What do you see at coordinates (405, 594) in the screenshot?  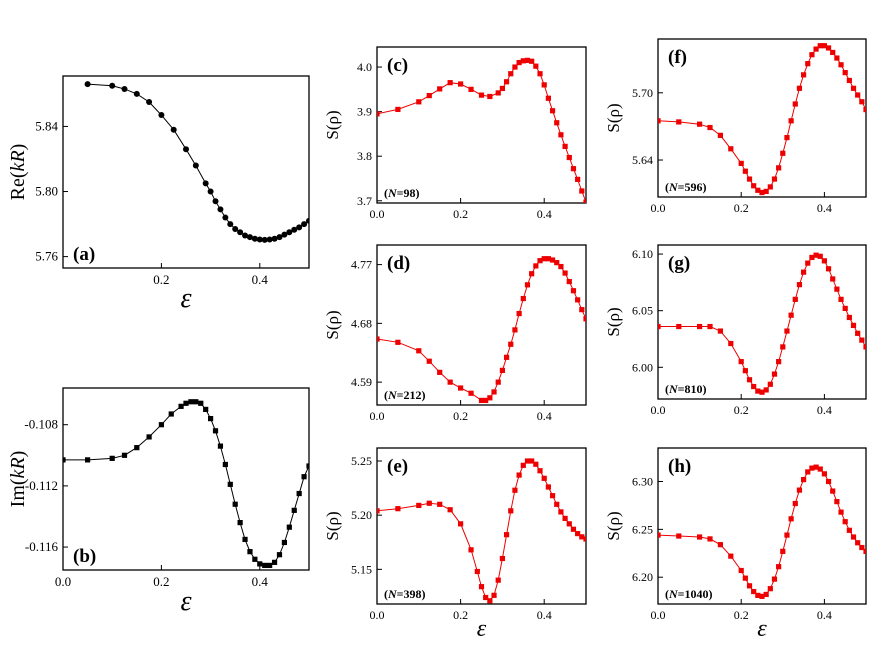 I see `sample-size-label-e: (N=398)` at bounding box center [405, 594].